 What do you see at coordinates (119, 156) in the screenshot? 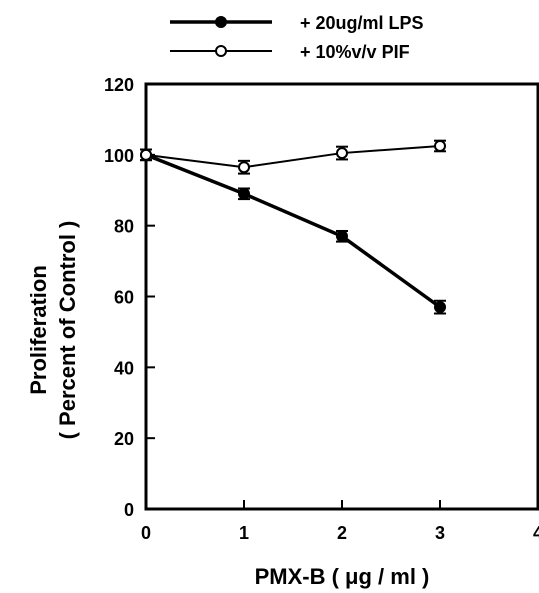
I see `y-tick-label: 100` at bounding box center [119, 156].